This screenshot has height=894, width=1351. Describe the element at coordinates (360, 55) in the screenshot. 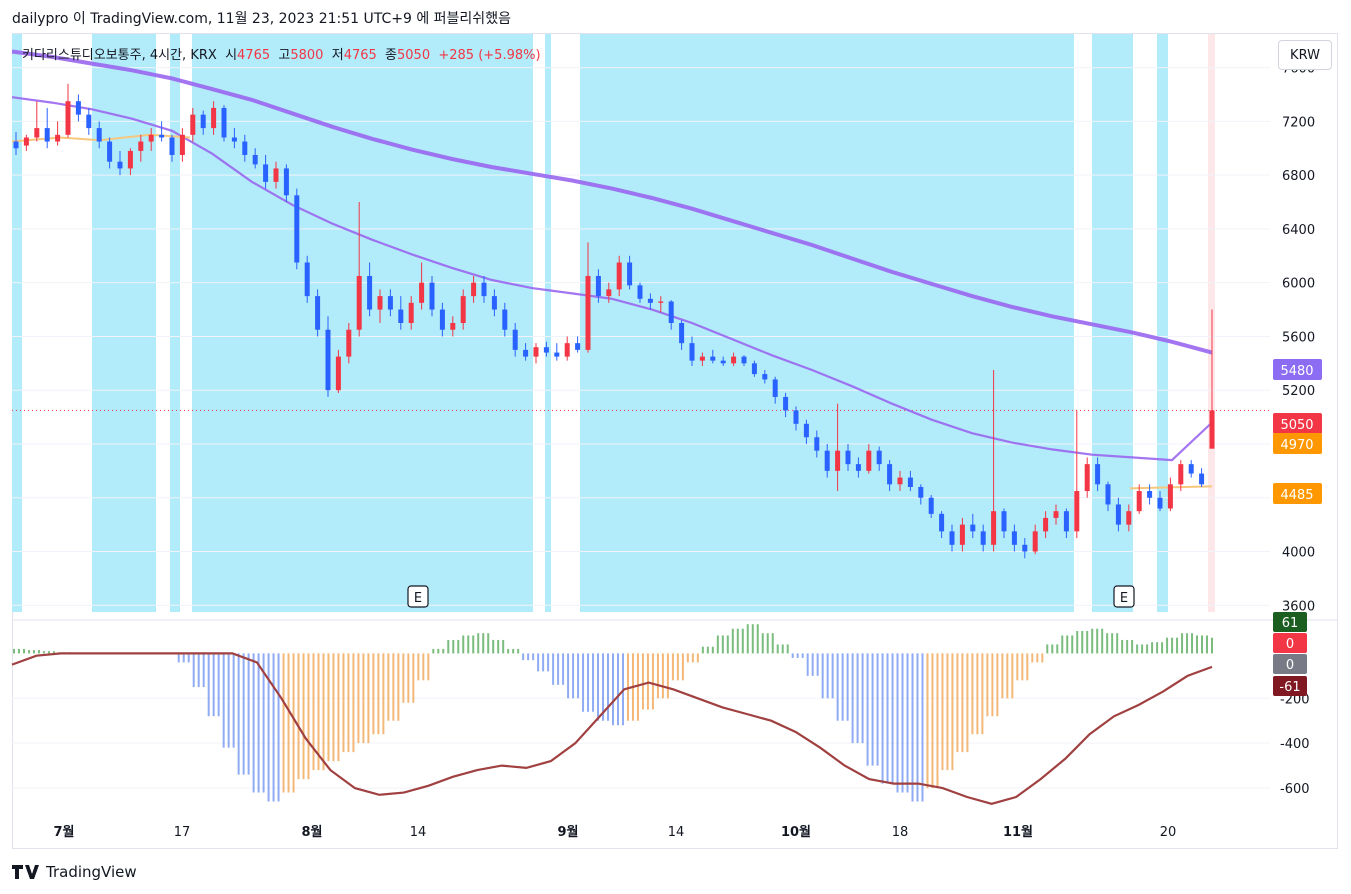

I see `low-value: 4765` at that location.